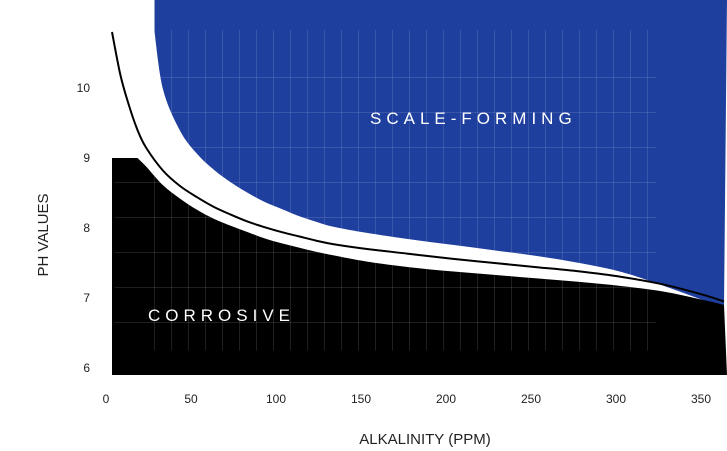 The width and height of the screenshot is (727, 451). What do you see at coordinates (106, 399) in the screenshot?
I see `x-tick-label: 0` at bounding box center [106, 399].